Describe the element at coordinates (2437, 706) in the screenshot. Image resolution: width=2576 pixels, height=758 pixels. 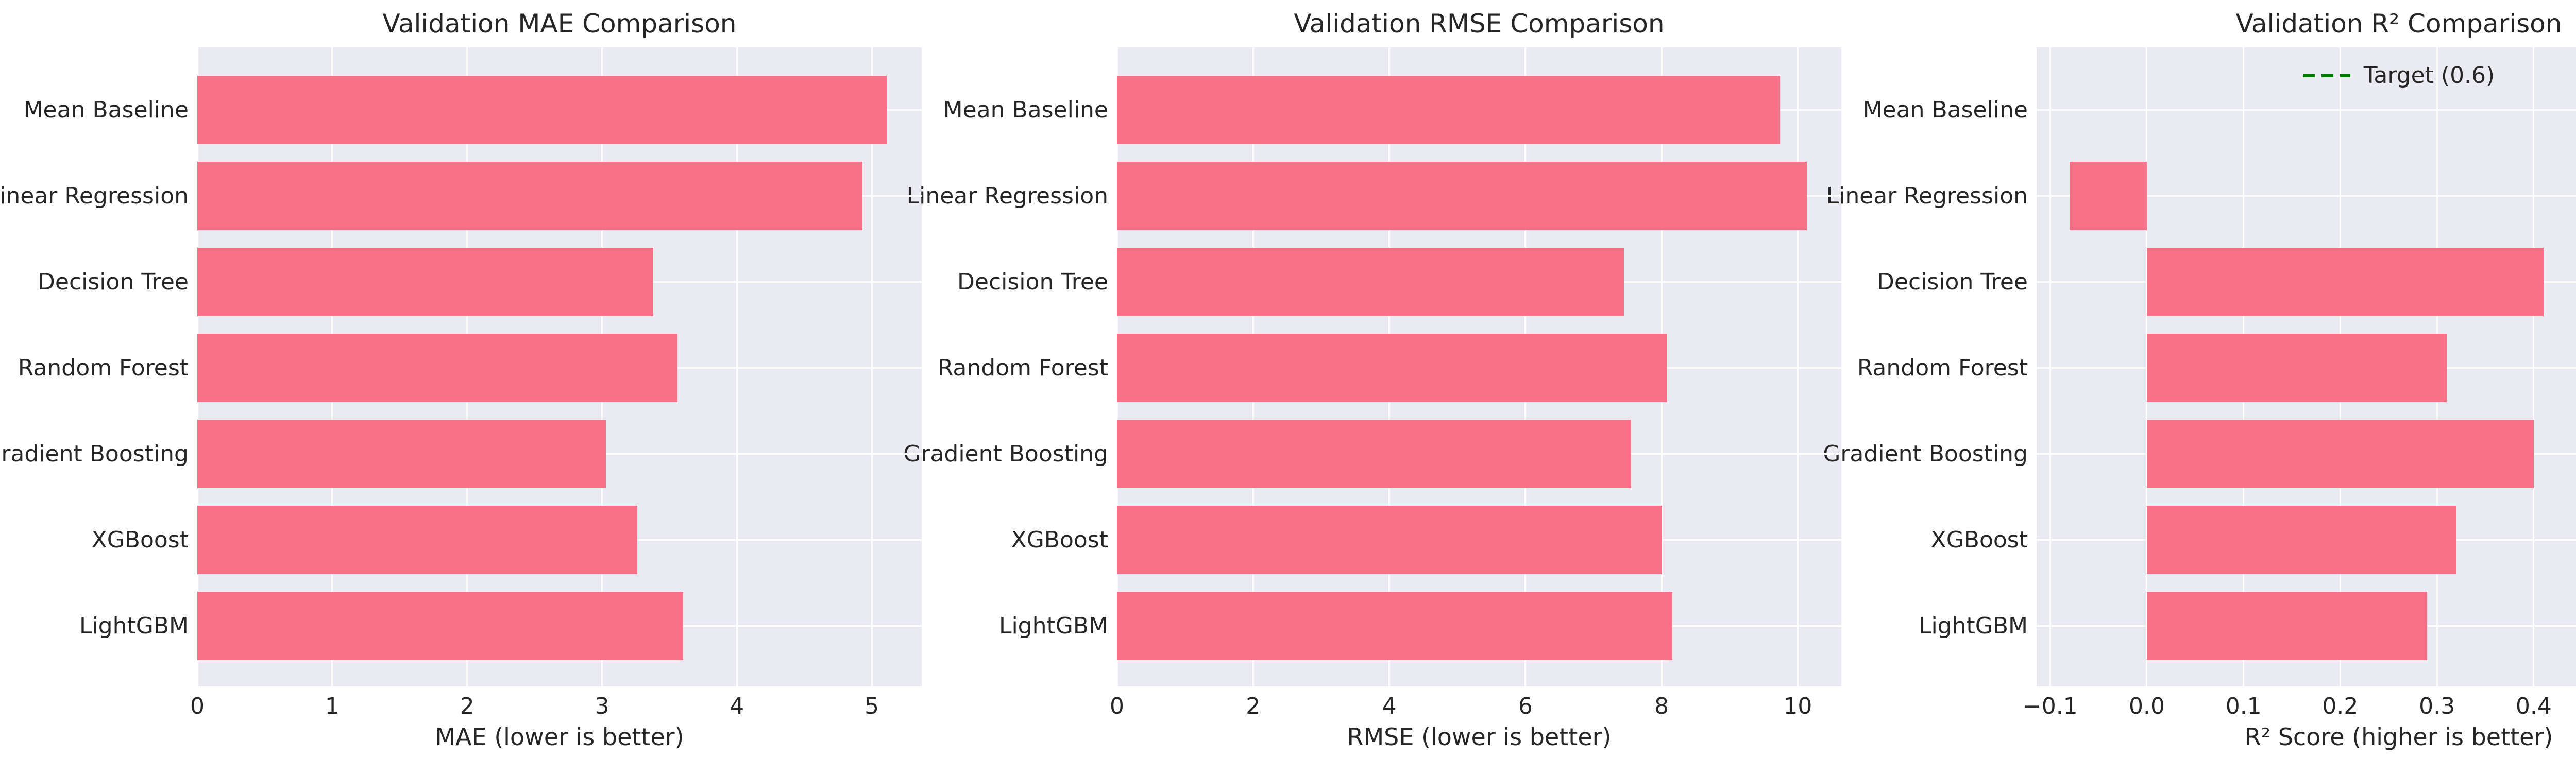
I see `x-tick-label: 0.3` at that location.